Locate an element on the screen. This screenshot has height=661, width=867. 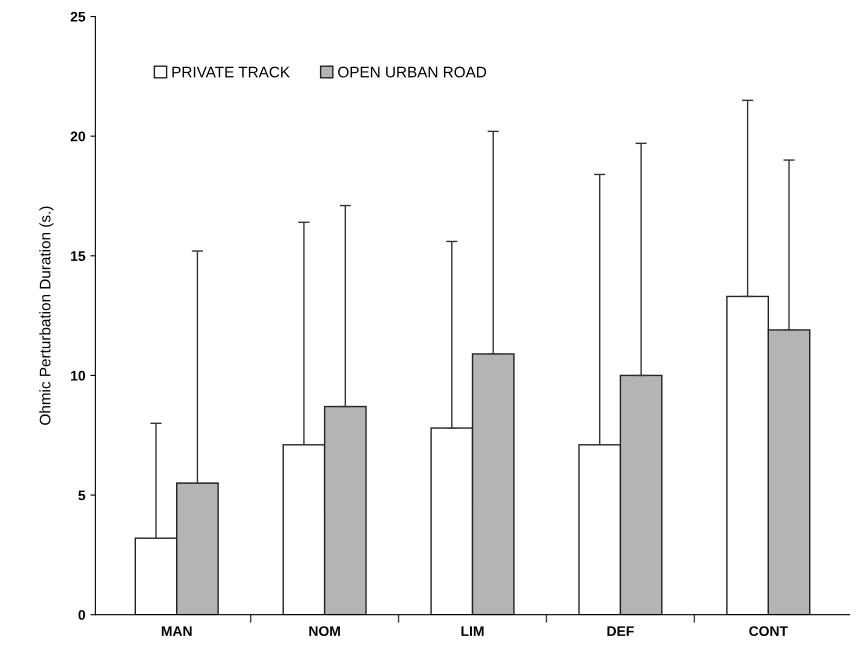
x-tick-label: NOM is located at coordinates (324, 631).